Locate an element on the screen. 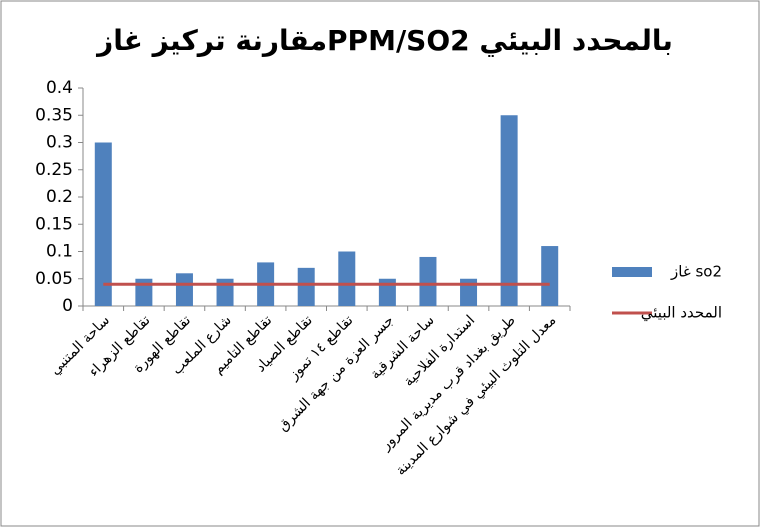  y-tick-label: 0.25 is located at coordinates (54, 170).